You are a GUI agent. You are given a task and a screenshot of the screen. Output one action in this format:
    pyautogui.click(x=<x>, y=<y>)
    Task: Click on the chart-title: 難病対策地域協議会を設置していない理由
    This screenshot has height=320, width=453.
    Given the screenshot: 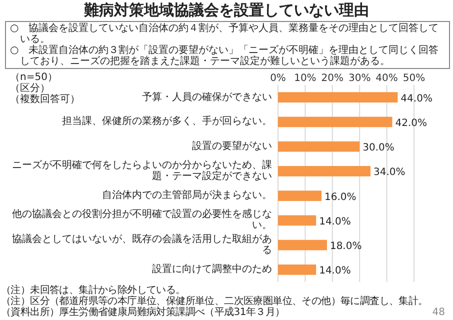 What is the action you would take?
    pyautogui.click(x=226, y=10)
    